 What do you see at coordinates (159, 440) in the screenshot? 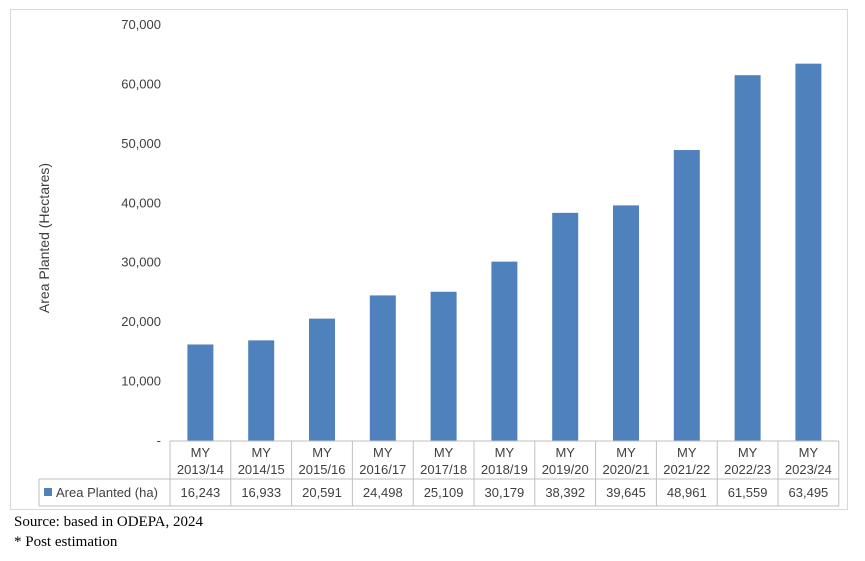
I see `y-tick-label: -` at bounding box center [159, 440].